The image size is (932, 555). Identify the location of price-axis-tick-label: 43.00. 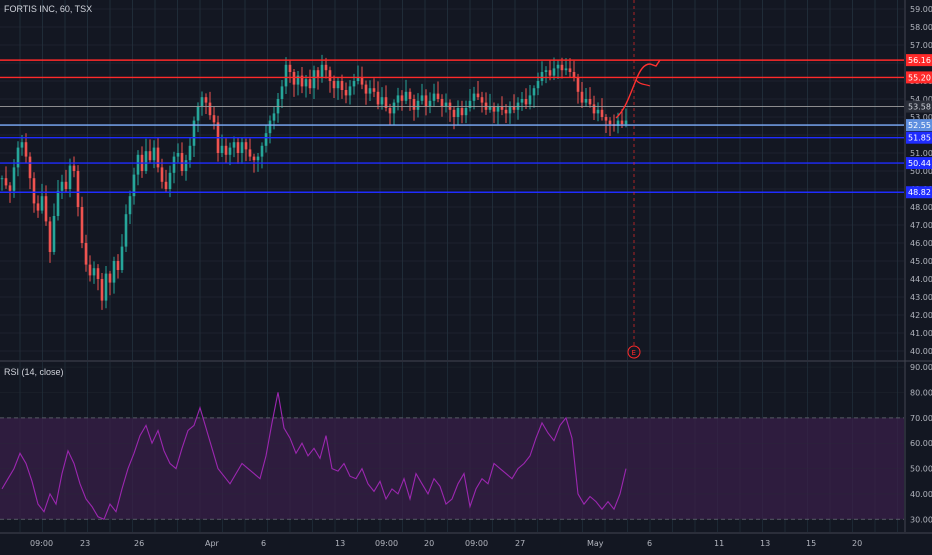
(921, 297).